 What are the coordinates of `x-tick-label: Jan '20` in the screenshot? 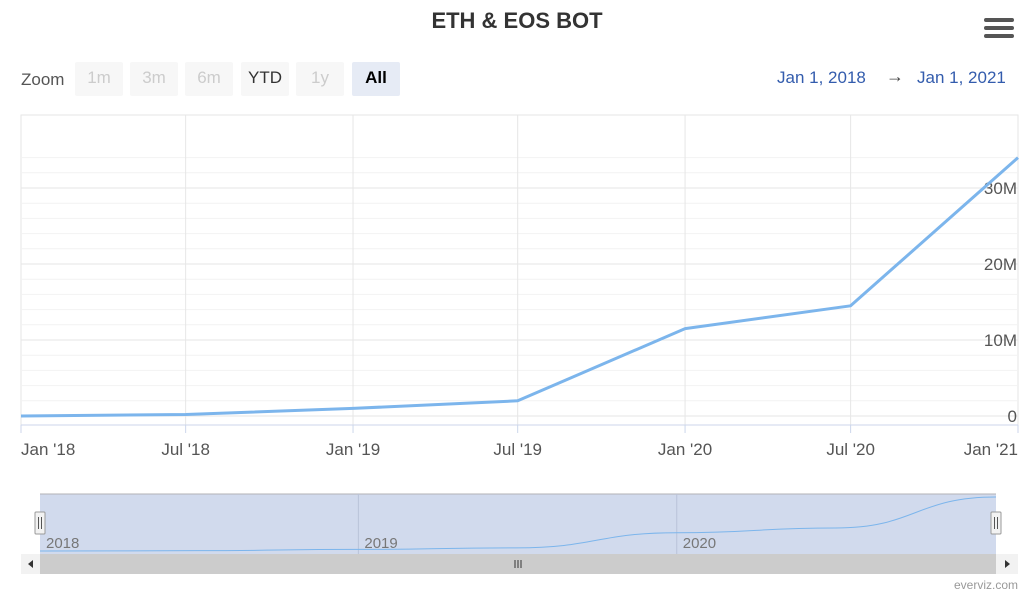 It's located at (685, 449).